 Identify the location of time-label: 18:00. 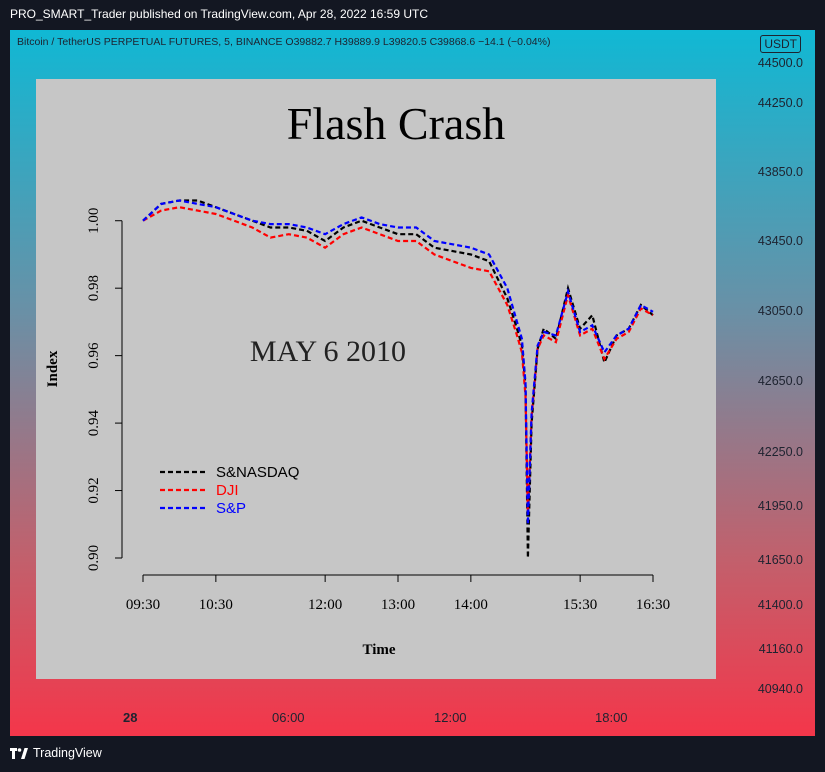
(611, 717).